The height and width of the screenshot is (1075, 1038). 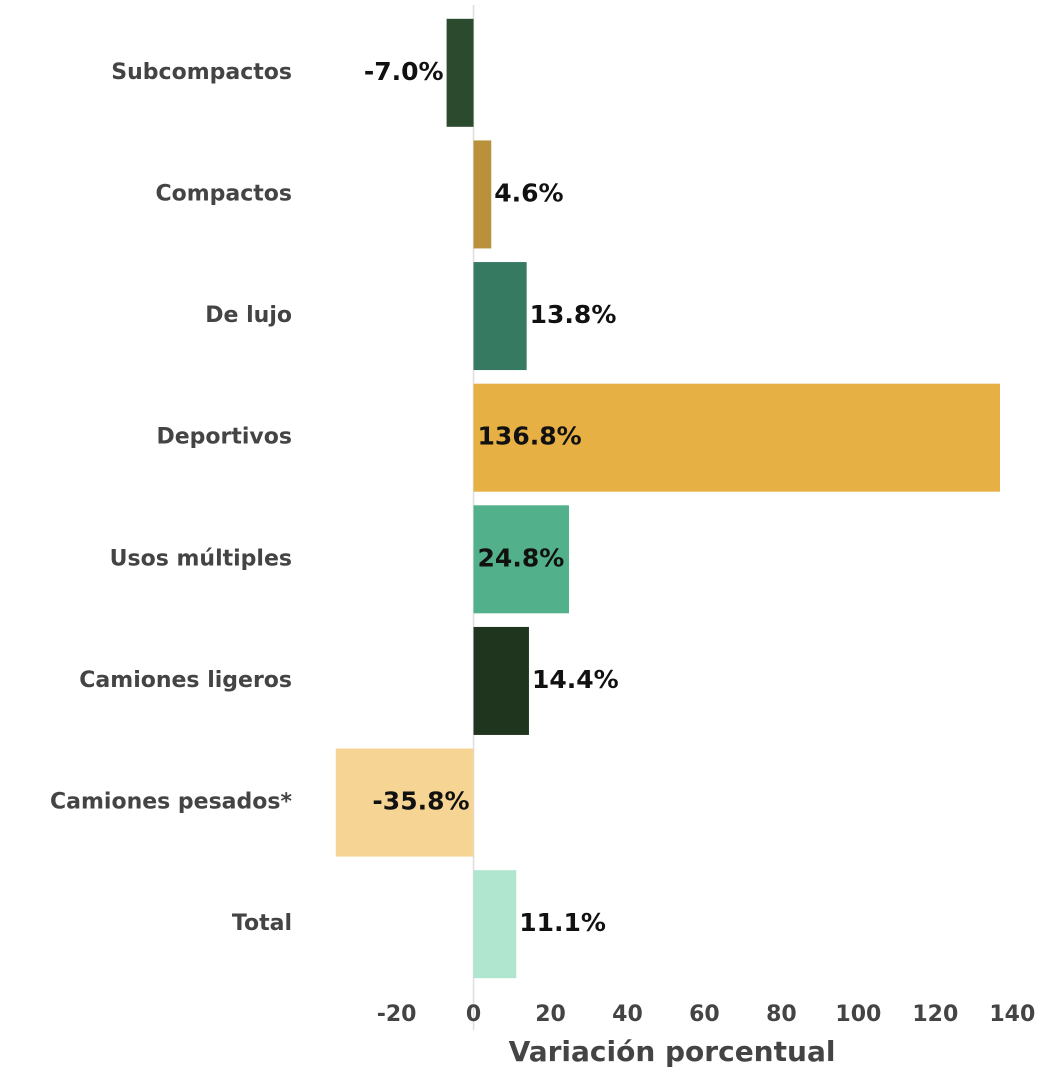 What do you see at coordinates (223, 193) in the screenshot?
I see `y-tick-label: Compactos` at bounding box center [223, 193].